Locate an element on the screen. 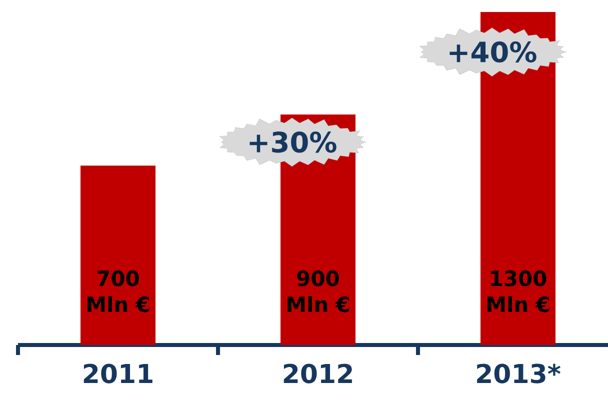 The height and width of the screenshot is (403, 608). x-tick-label: 2011 is located at coordinates (118, 374).